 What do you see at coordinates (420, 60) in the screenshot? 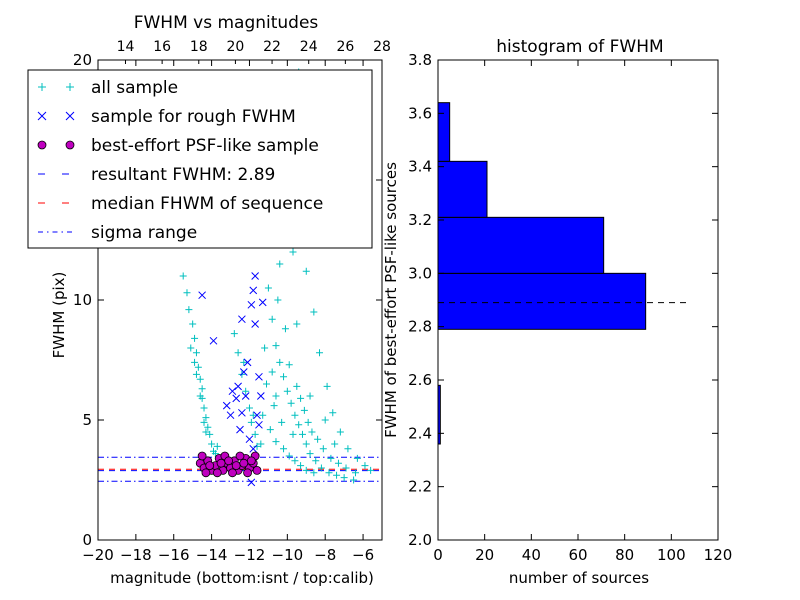
I see `y-tick-label: 3.8` at bounding box center [420, 60].